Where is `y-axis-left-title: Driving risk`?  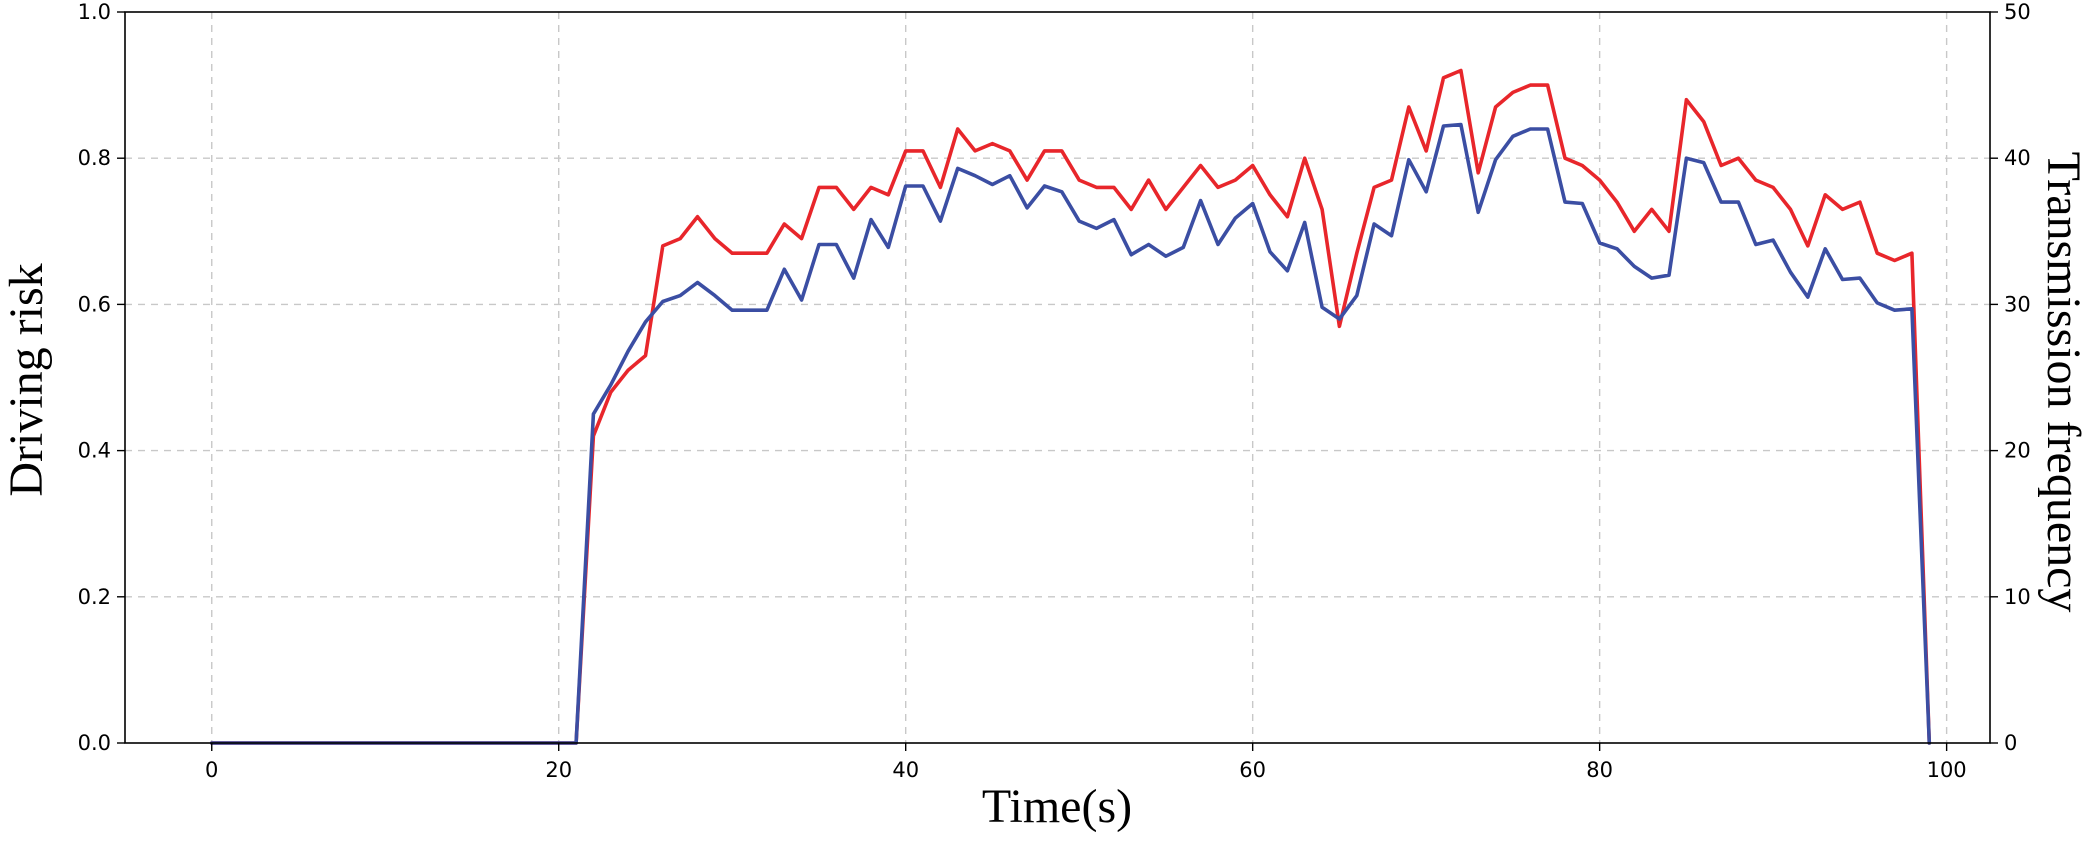
y-axis-left-title: Driving risk is located at coordinates (26, 379).